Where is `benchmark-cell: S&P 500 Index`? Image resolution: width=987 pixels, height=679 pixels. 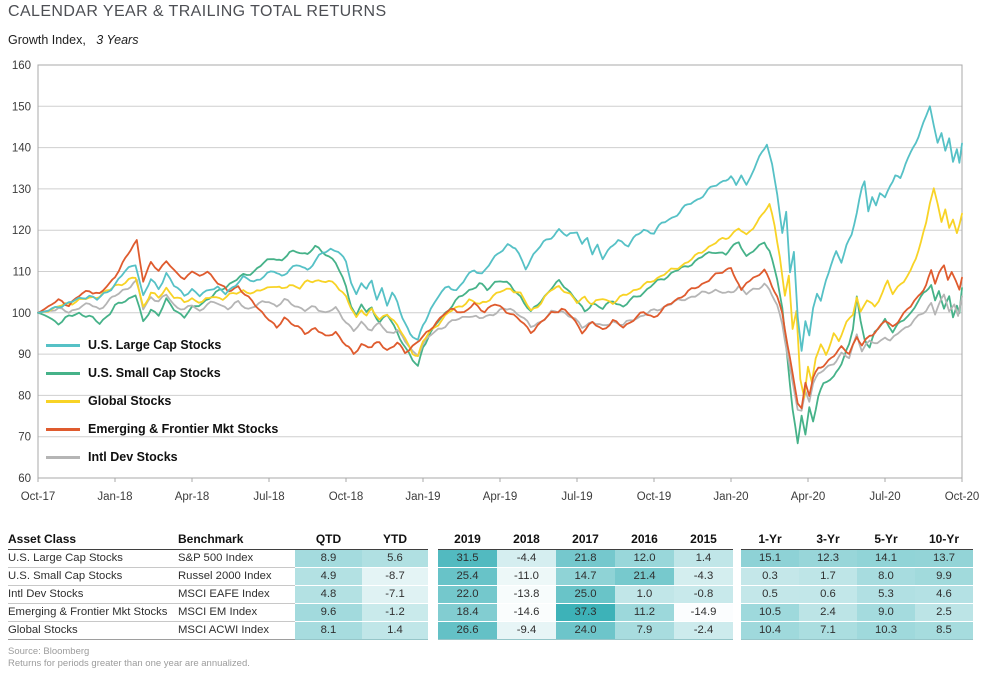 benchmark-cell: S&P 500 Index is located at coordinates (236, 559).